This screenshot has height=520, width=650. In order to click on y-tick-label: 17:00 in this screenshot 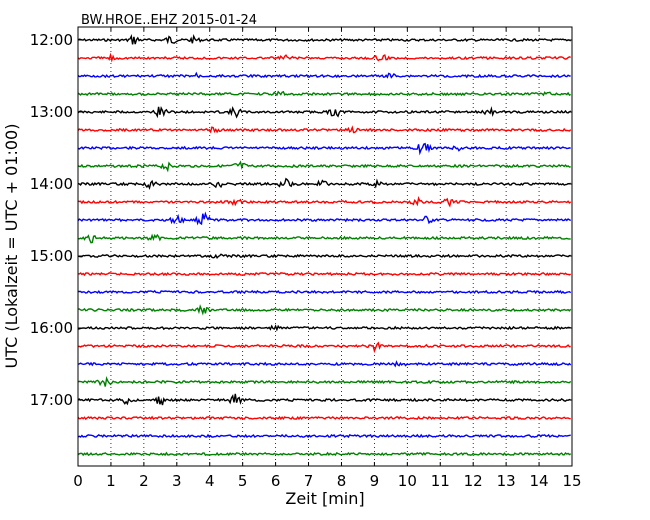, I will do `click(51, 400)`.